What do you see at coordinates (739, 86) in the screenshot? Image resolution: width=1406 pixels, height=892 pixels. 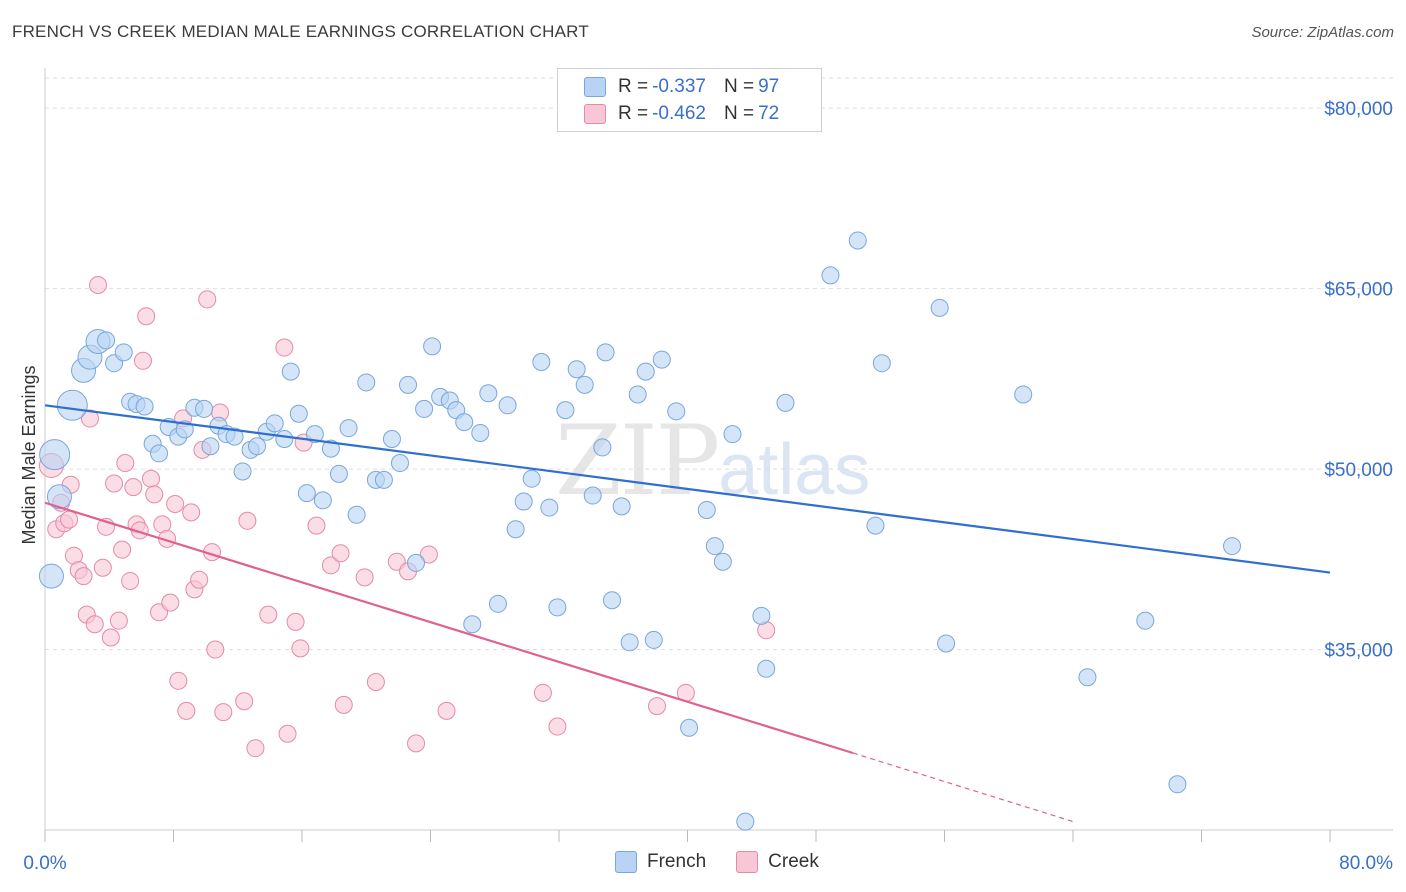 I see `legend-n-label: N =` at bounding box center [739, 86].